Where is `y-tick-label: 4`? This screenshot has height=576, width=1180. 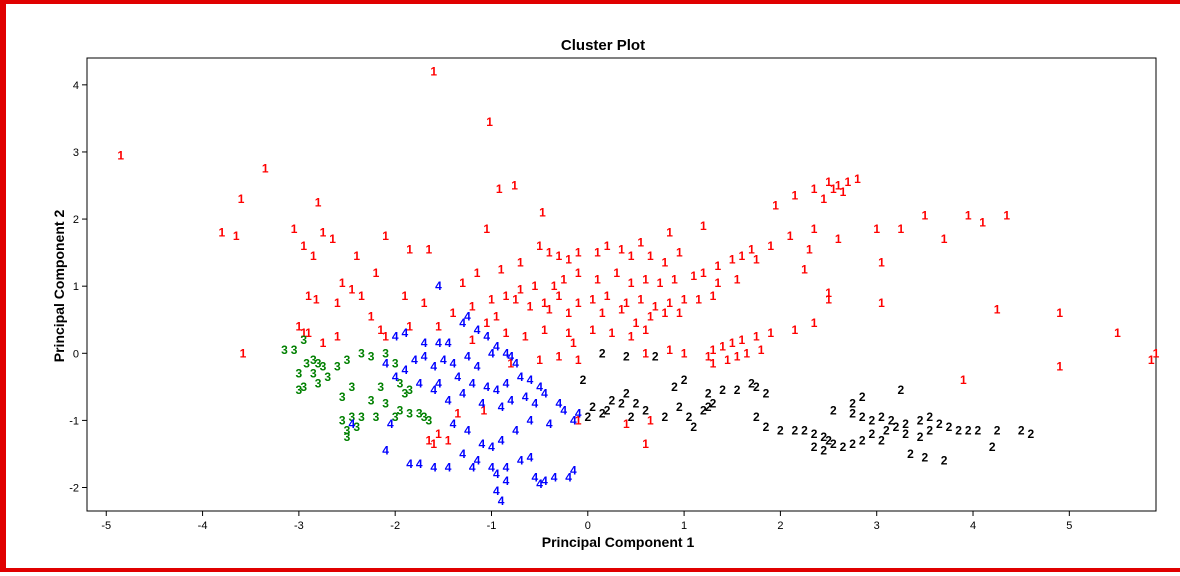 y-tick-label: 4 is located at coordinates (76, 86).